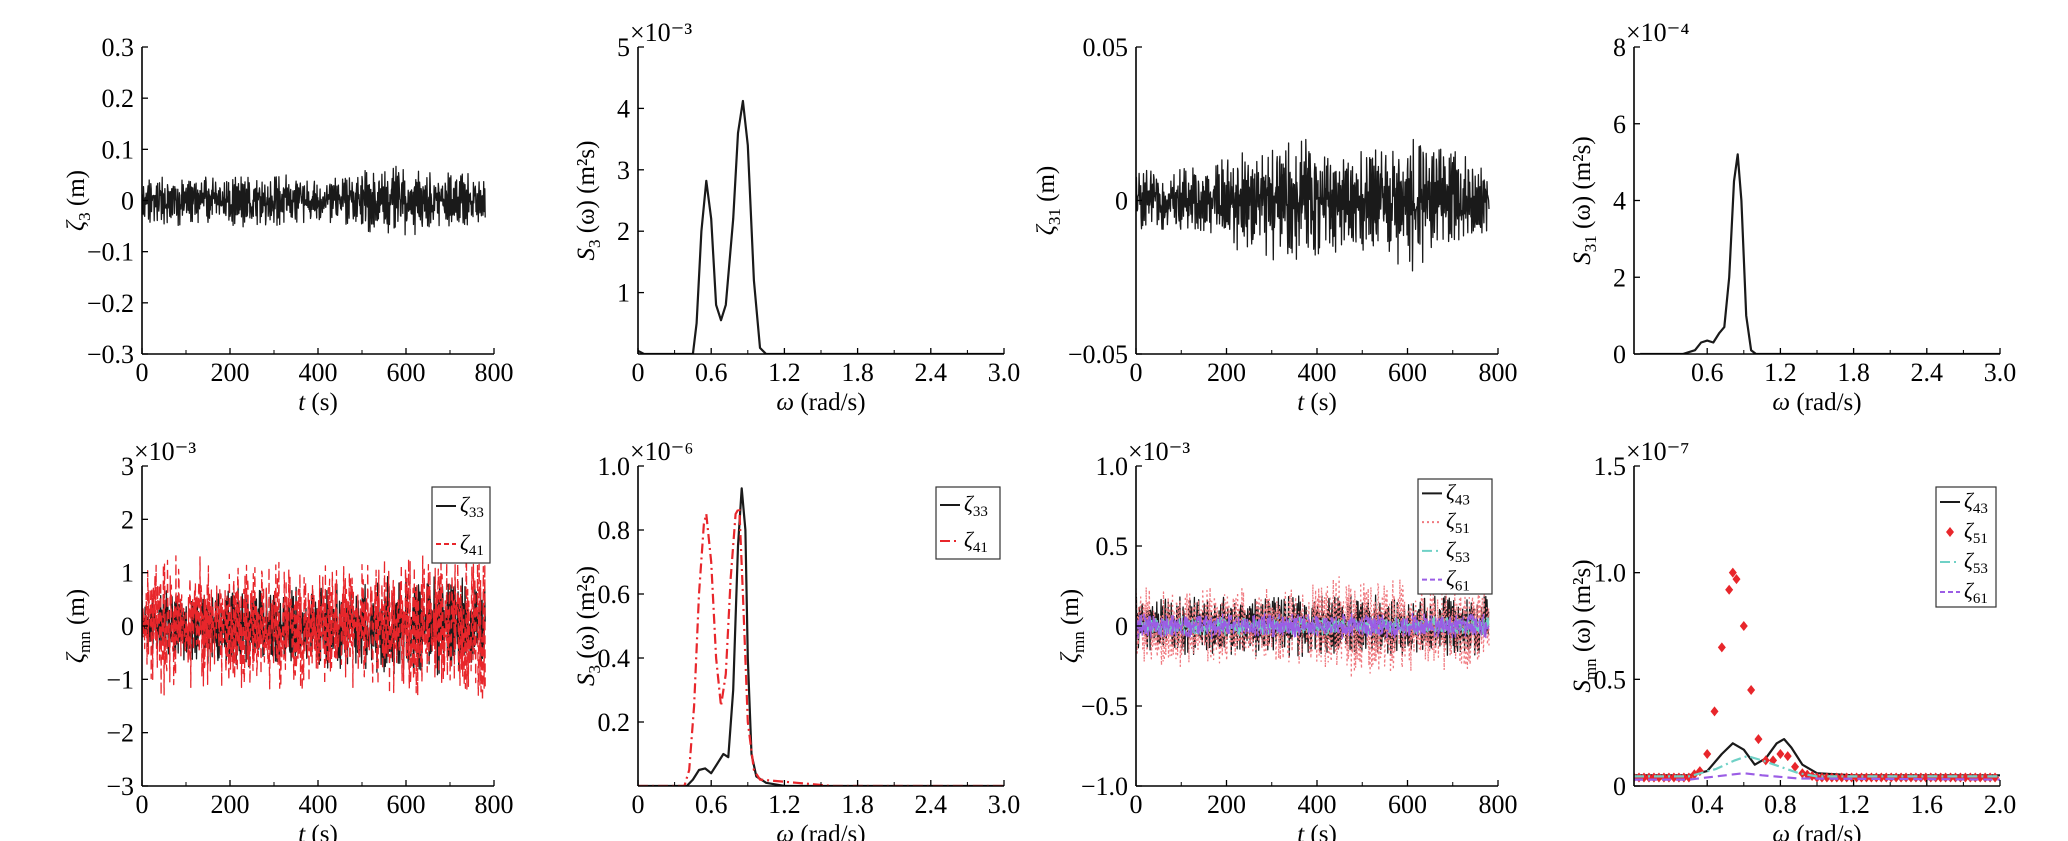  I want to click on y-tick-label: −0.2, so click(110, 303).